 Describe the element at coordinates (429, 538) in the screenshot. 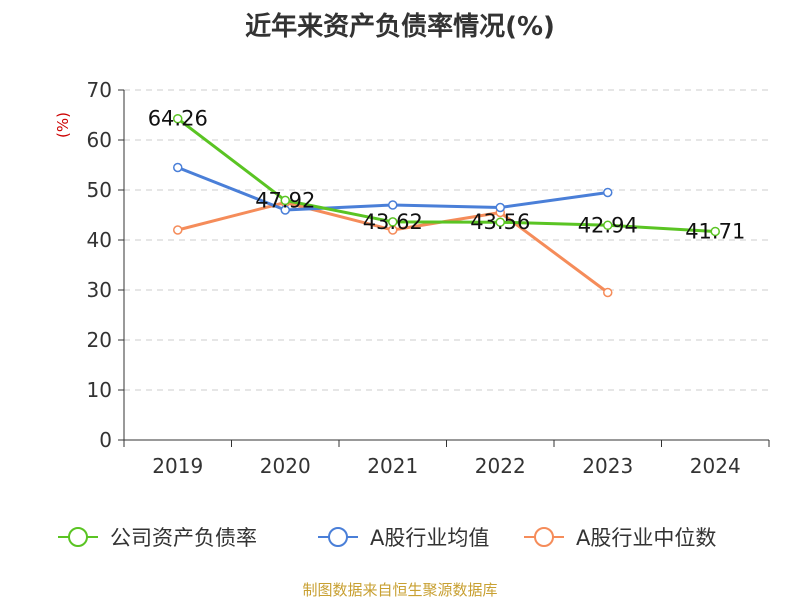

I see `legend-label: A股行业均值` at that location.